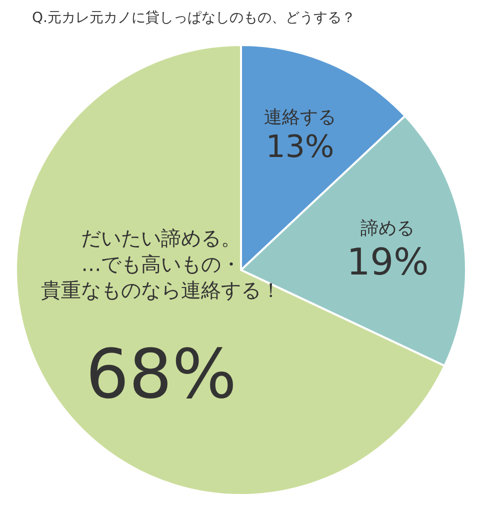  Describe the element at coordinates (161, 375) in the screenshot. I see `data-label: 68%` at that location.